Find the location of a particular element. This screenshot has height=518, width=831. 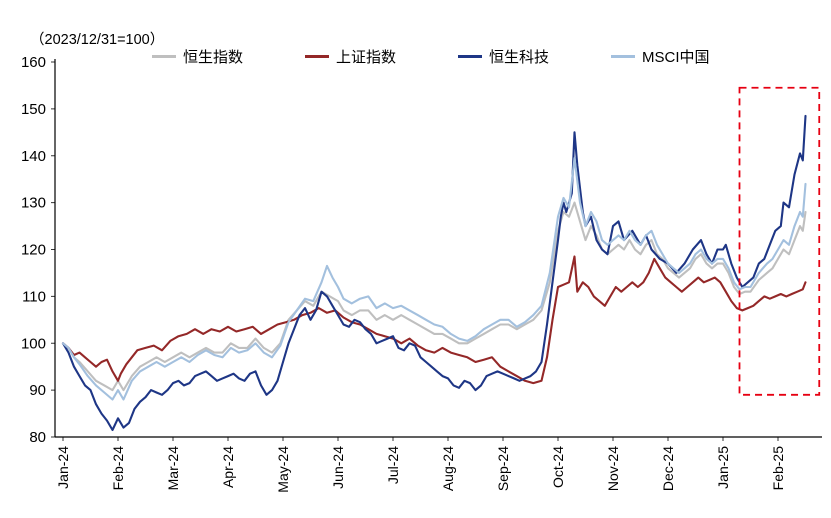

y-tick-label: 160 is located at coordinates (33, 62).